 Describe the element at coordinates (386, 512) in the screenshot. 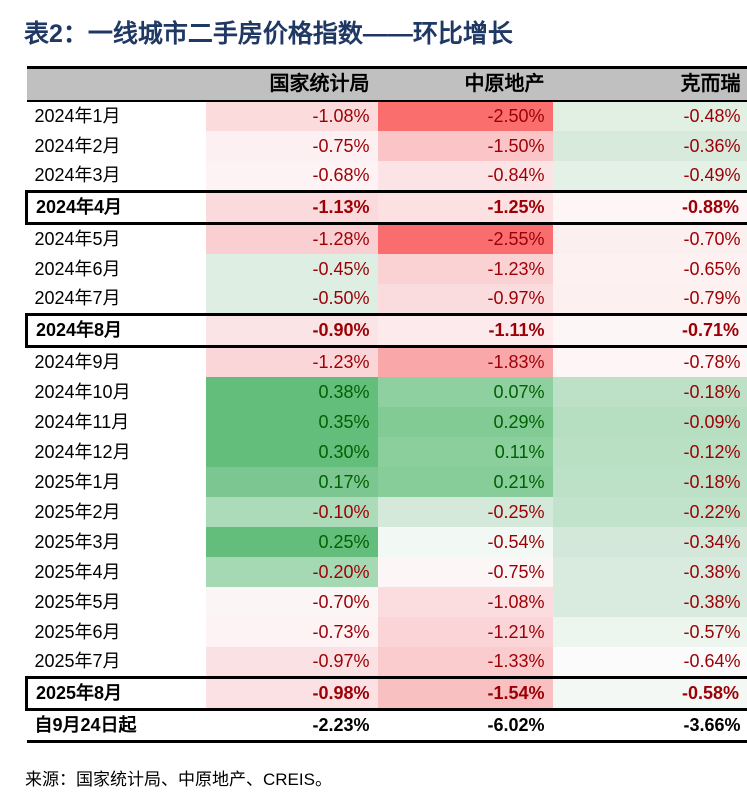

I see `table-row: 2025年2月 -0.10% -0.25% -0.22%` at that location.